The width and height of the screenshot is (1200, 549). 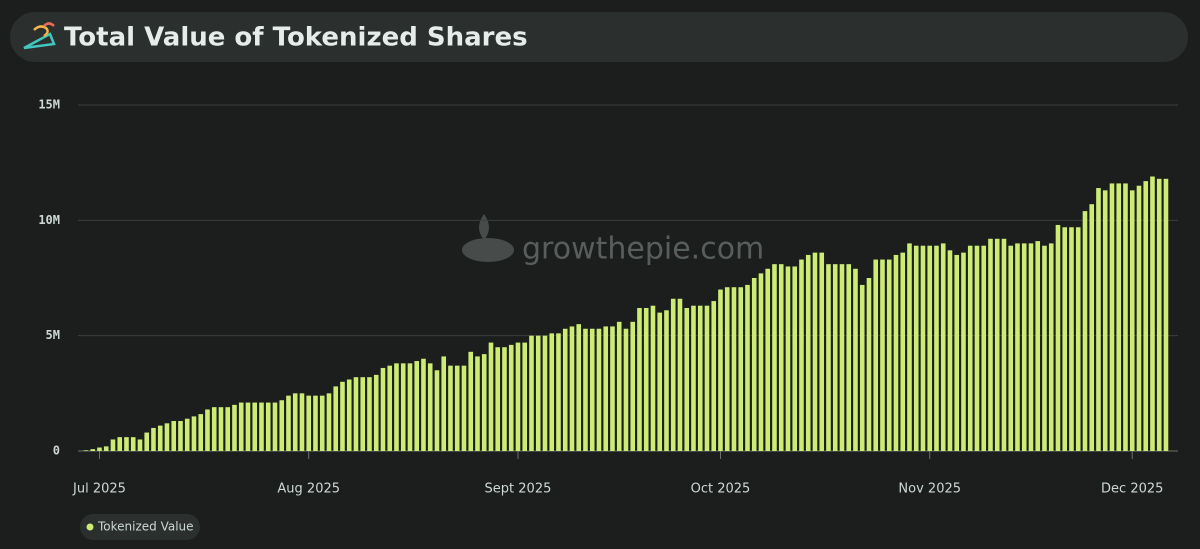 What do you see at coordinates (599, 37) in the screenshot?
I see `header-bar` at bounding box center [599, 37].